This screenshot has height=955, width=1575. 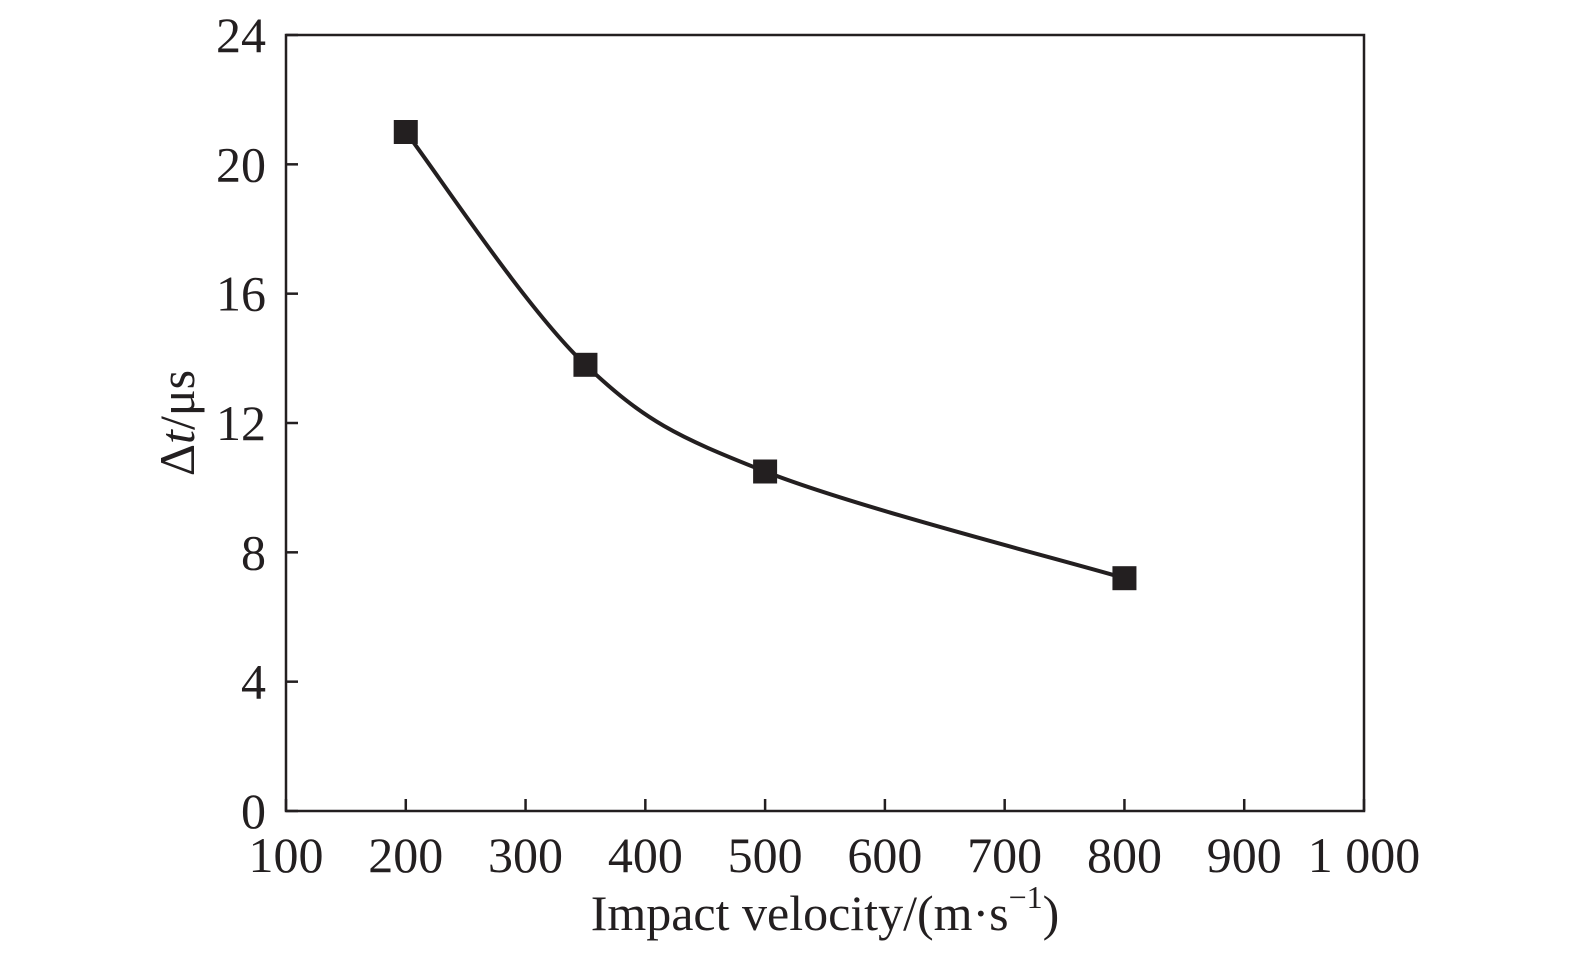 What do you see at coordinates (253, 682) in the screenshot?
I see `y-tick-label: 4` at bounding box center [253, 682].